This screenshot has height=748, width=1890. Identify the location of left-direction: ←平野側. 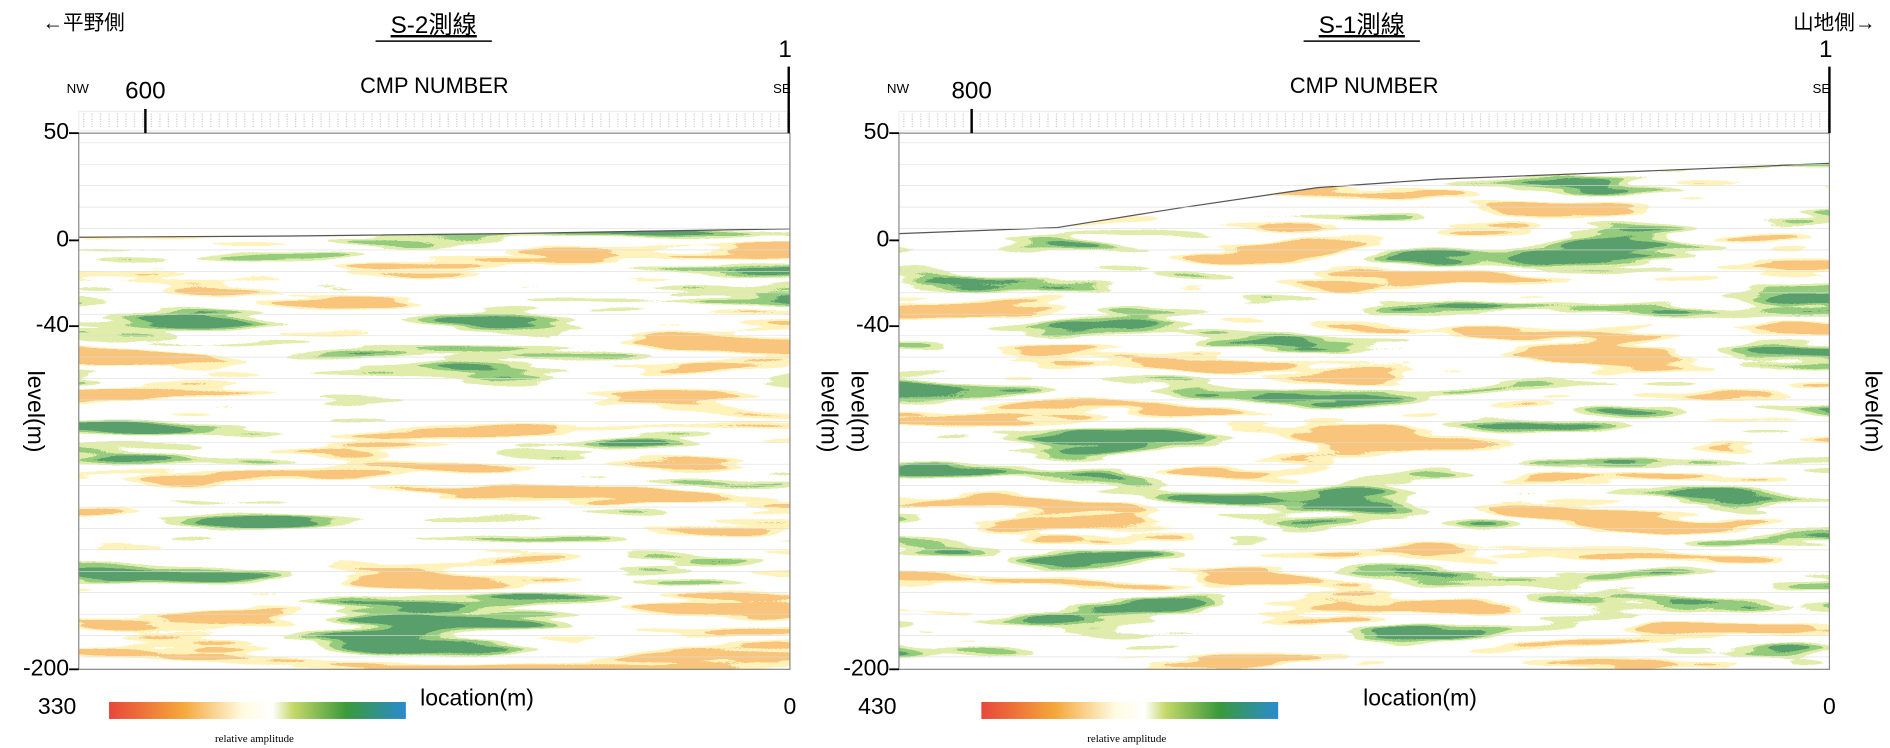
(83, 23).